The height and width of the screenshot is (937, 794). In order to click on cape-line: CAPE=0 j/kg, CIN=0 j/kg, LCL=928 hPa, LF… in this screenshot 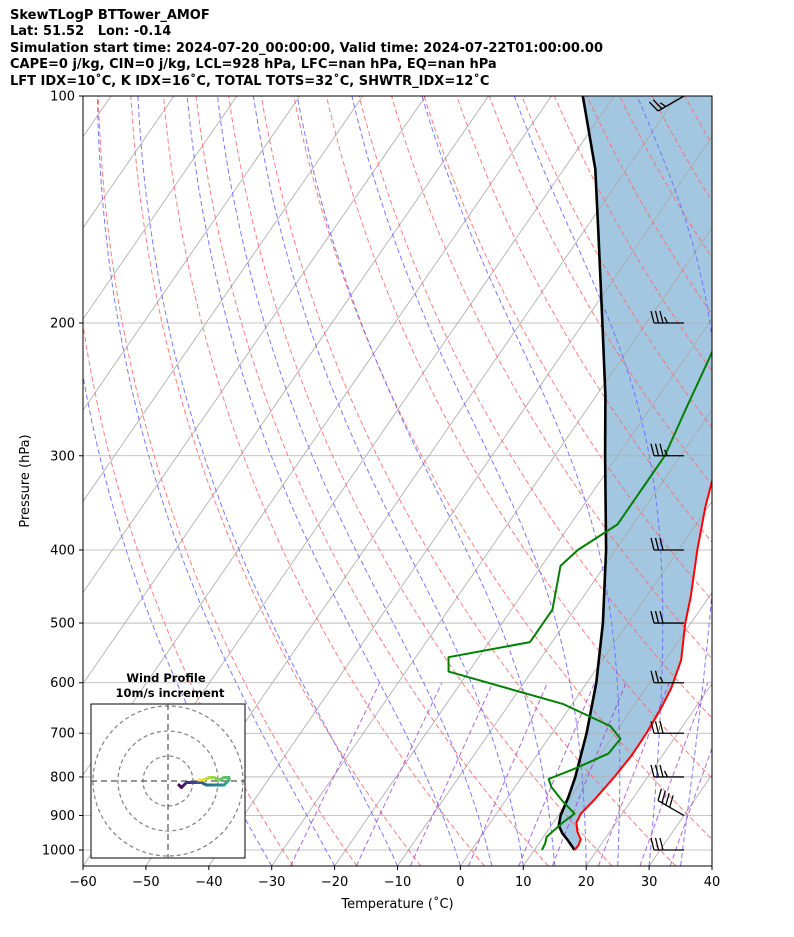, I will do `click(253, 65)`.